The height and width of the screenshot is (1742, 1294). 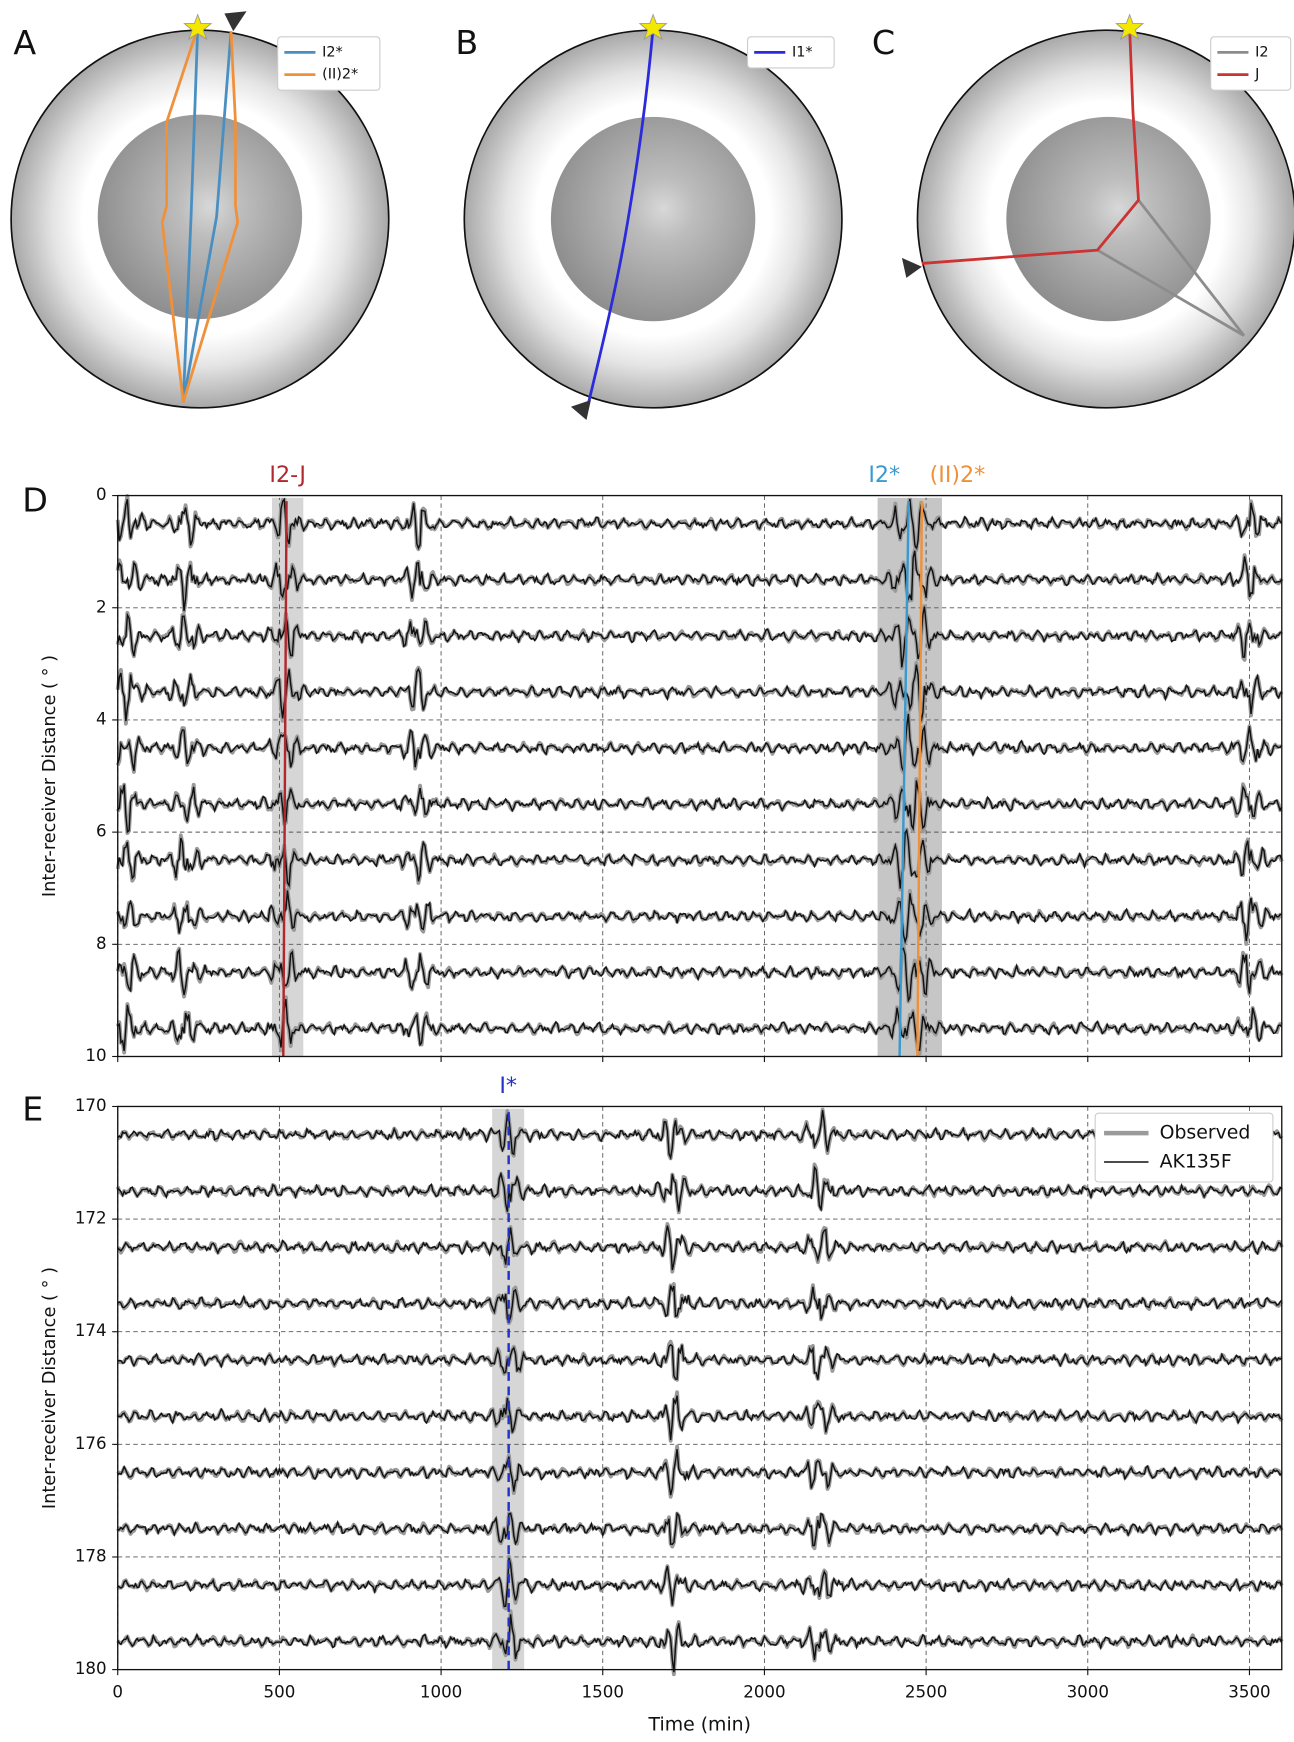 What do you see at coordinates (32, 1108) in the screenshot?
I see `panel-label: E` at bounding box center [32, 1108].